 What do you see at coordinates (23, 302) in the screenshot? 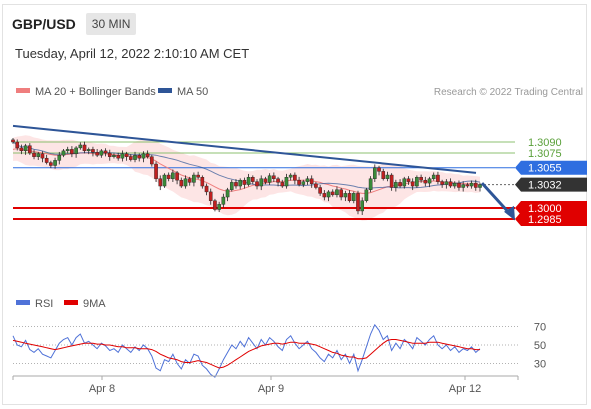
I see `rsi-legend-swatch` at bounding box center [23, 302].